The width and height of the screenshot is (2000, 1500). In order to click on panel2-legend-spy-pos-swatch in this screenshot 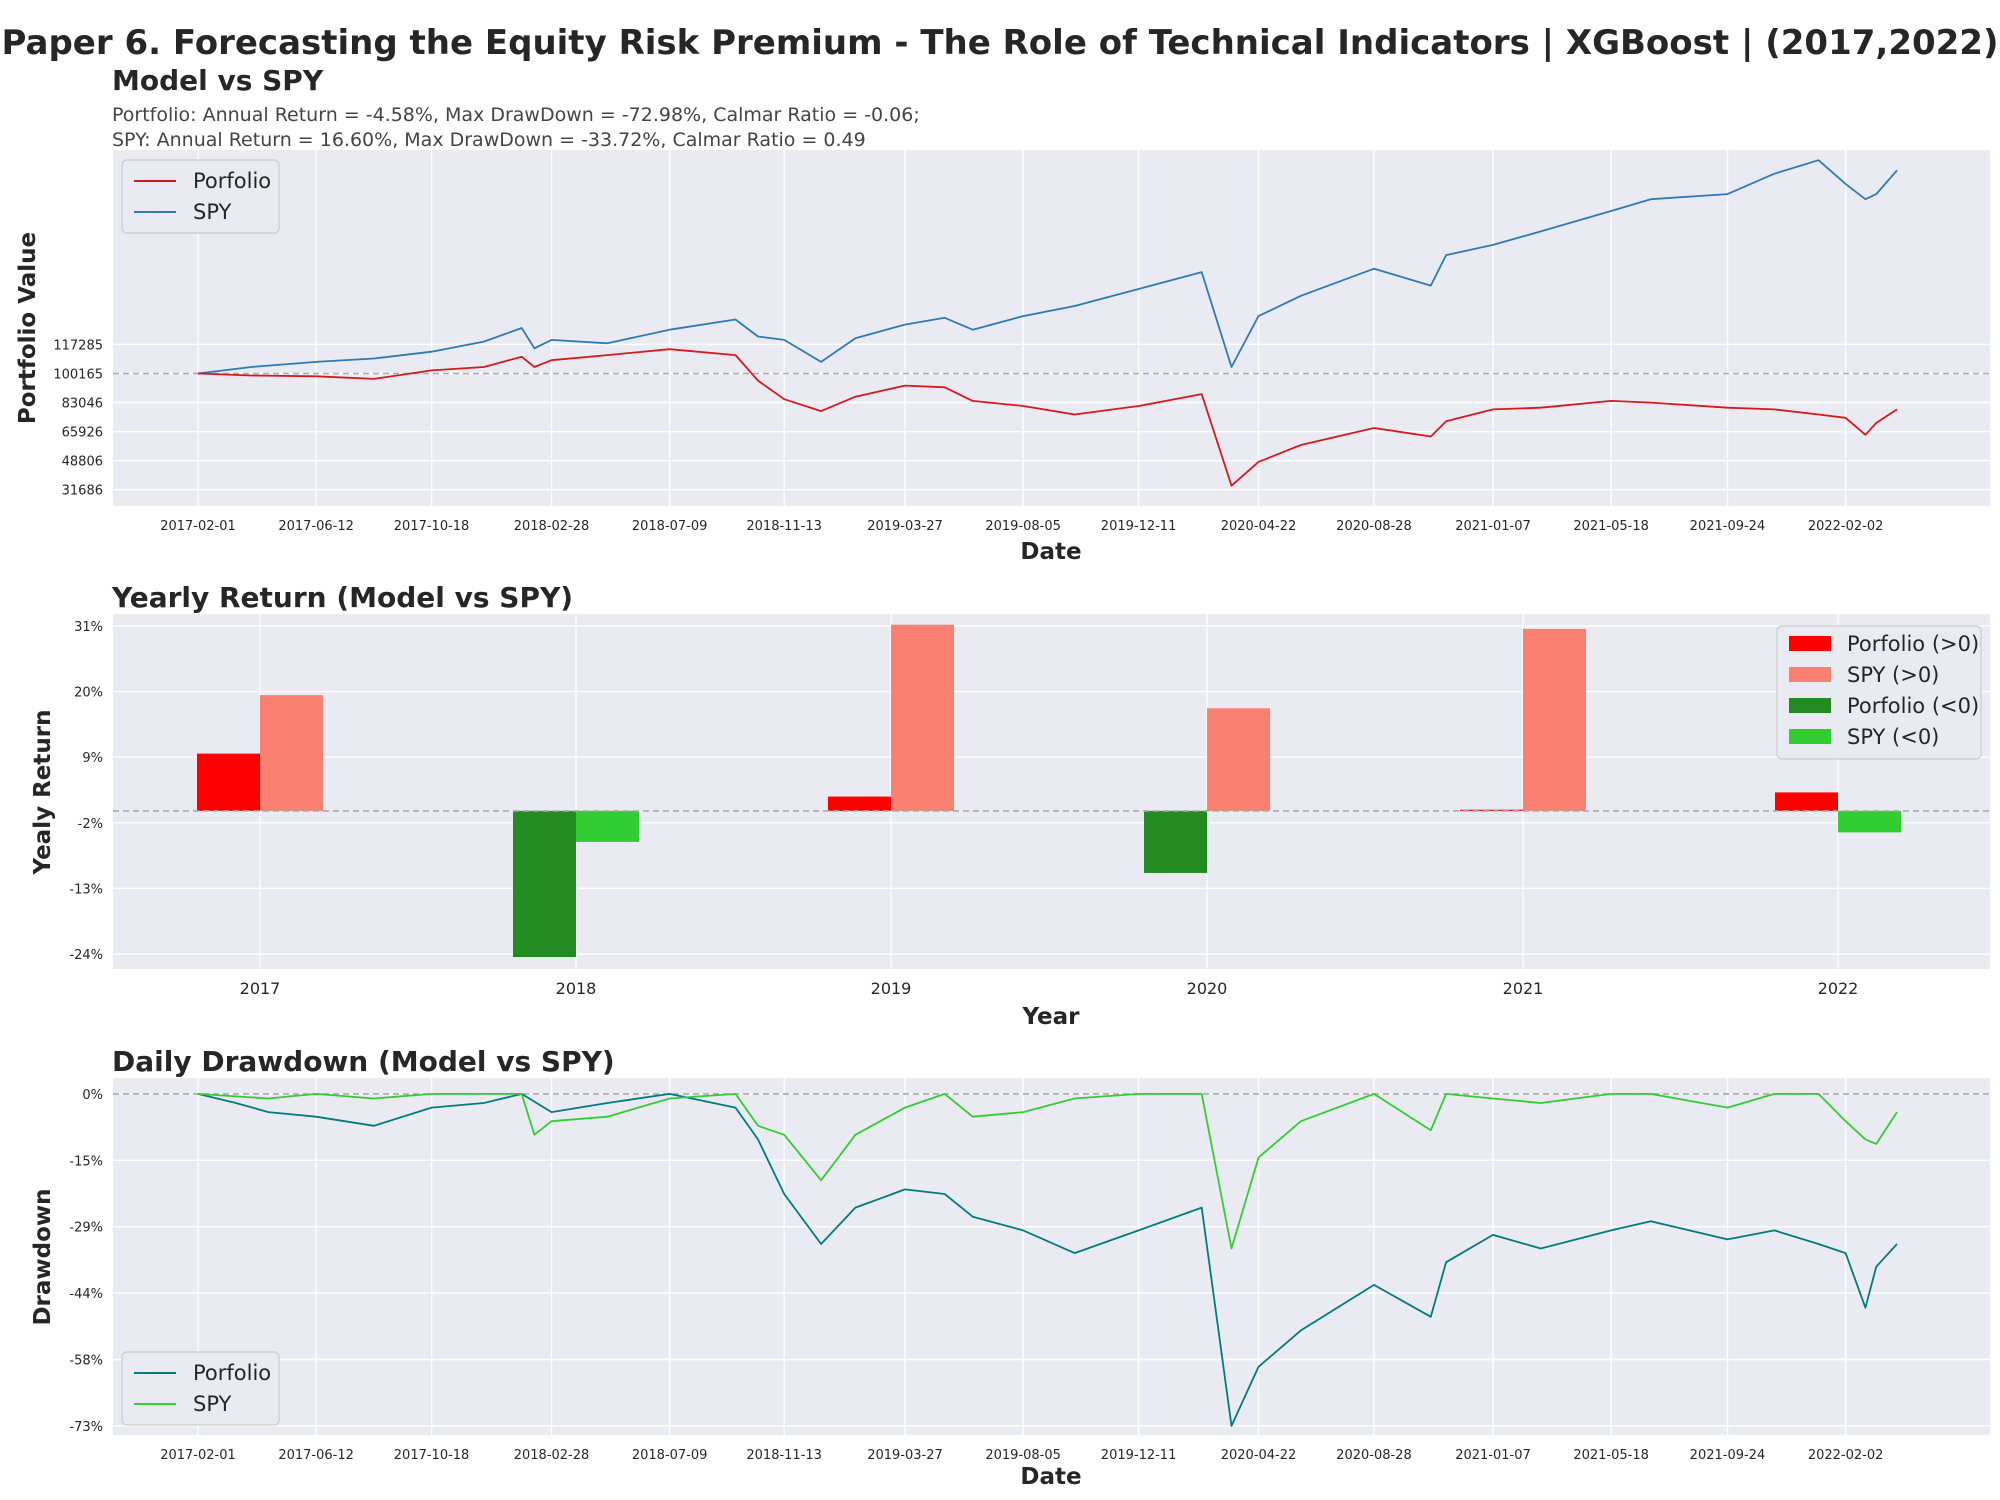, I will do `click(1810, 674)`.